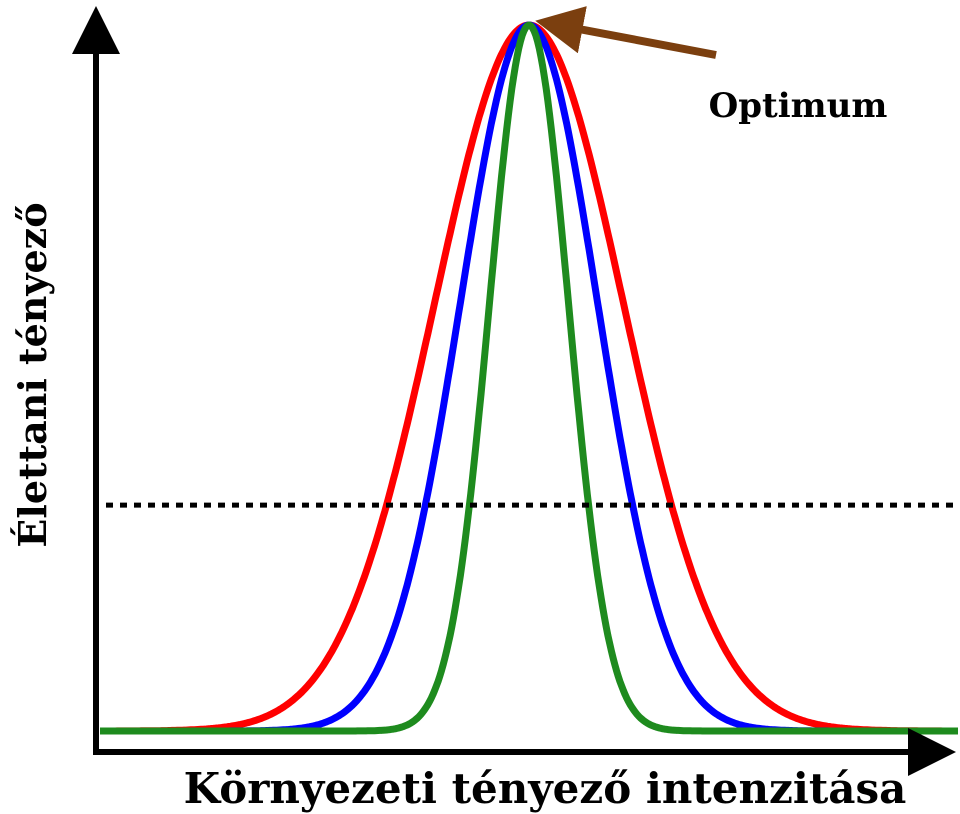 The image size is (960, 814). What do you see at coordinates (626, 32) in the screenshot?
I see `optimum-arrow` at bounding box center [626, 32].